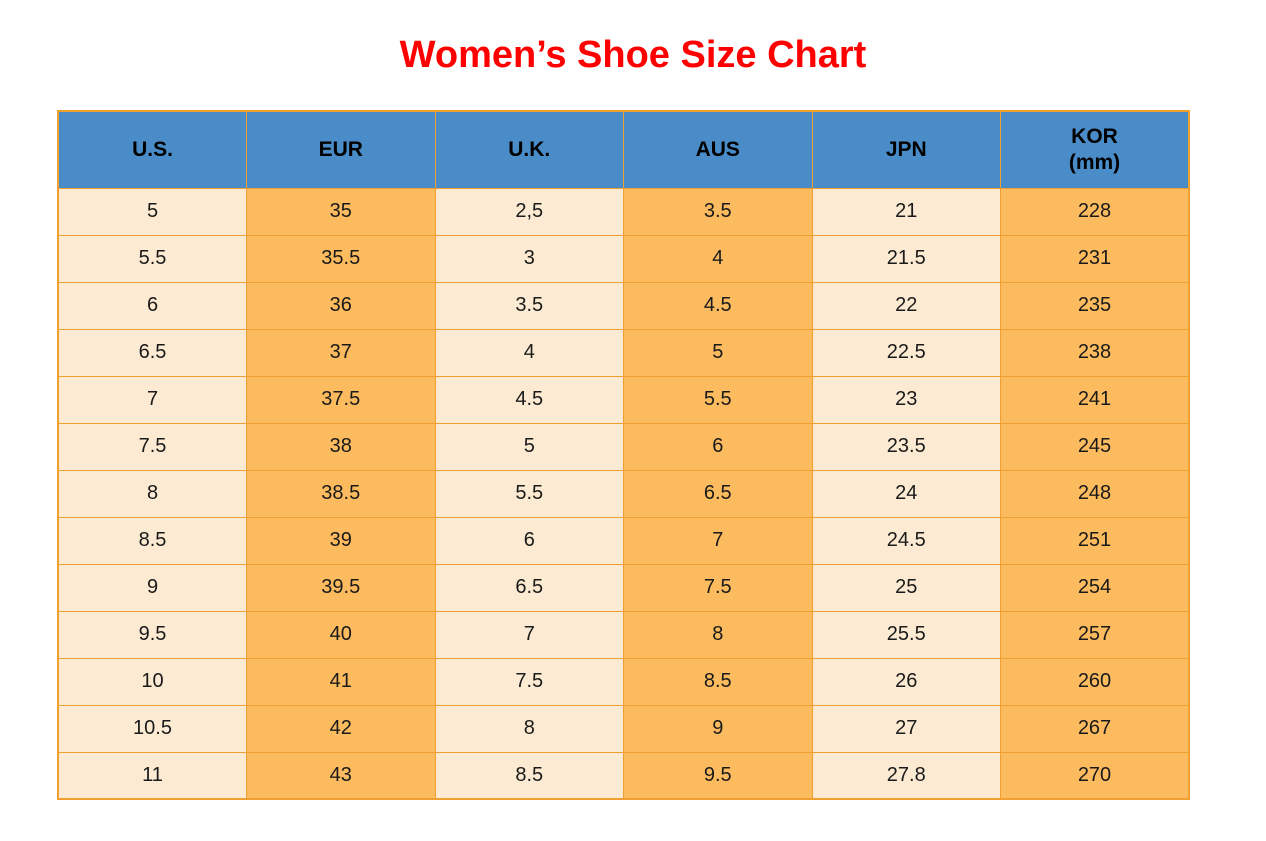 The image size is (1266, 841). I want to click on column-header-jpn: JPN, so click(906, 149).